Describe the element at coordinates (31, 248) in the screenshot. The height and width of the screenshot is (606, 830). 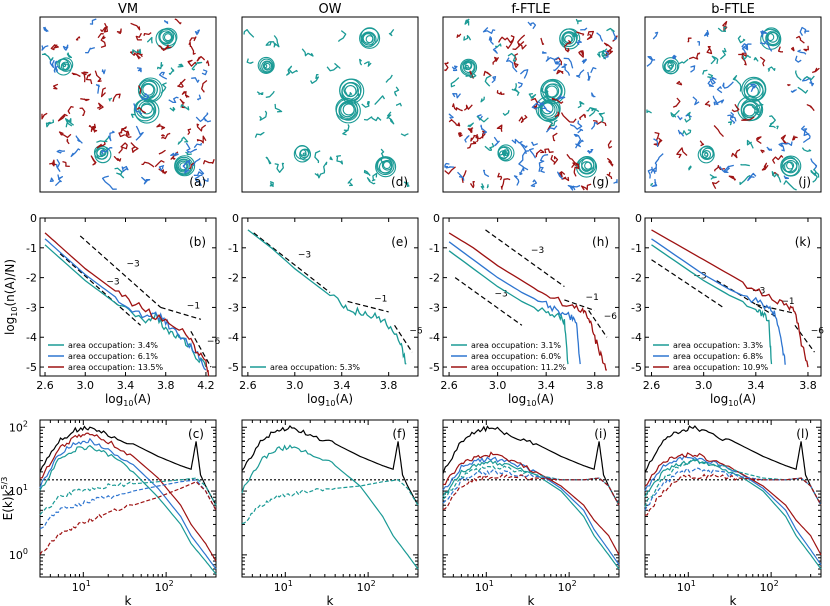
I see `y-tick-label: -1` at that location.